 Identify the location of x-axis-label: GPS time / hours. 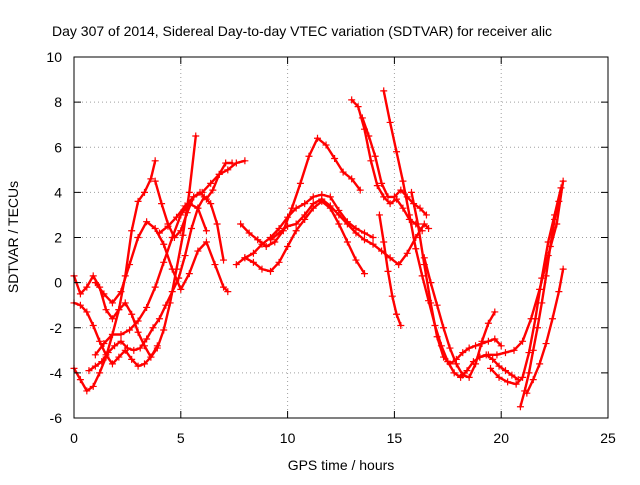
(341, 465).